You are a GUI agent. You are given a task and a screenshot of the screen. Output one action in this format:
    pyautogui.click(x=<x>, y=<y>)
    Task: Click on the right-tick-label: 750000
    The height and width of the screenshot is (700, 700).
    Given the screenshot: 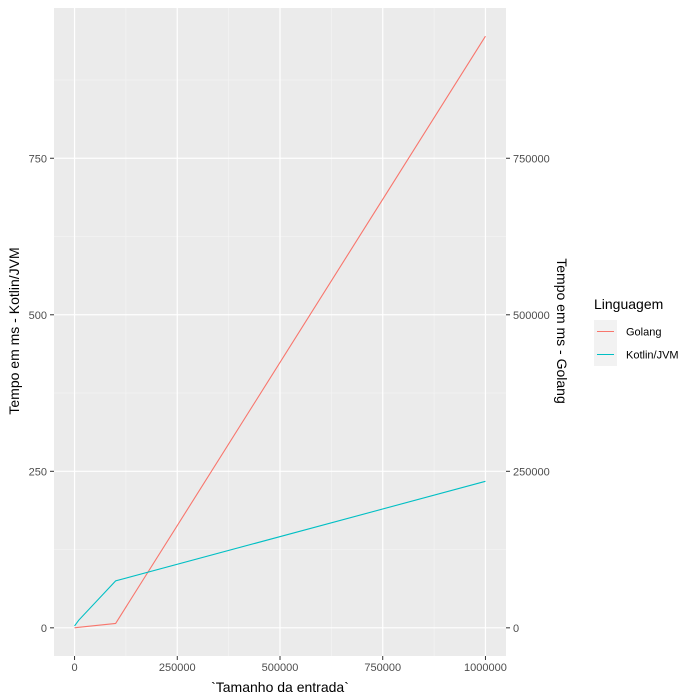 What is the action you would take?
    pyautogui.click(x=531, y=159)
    